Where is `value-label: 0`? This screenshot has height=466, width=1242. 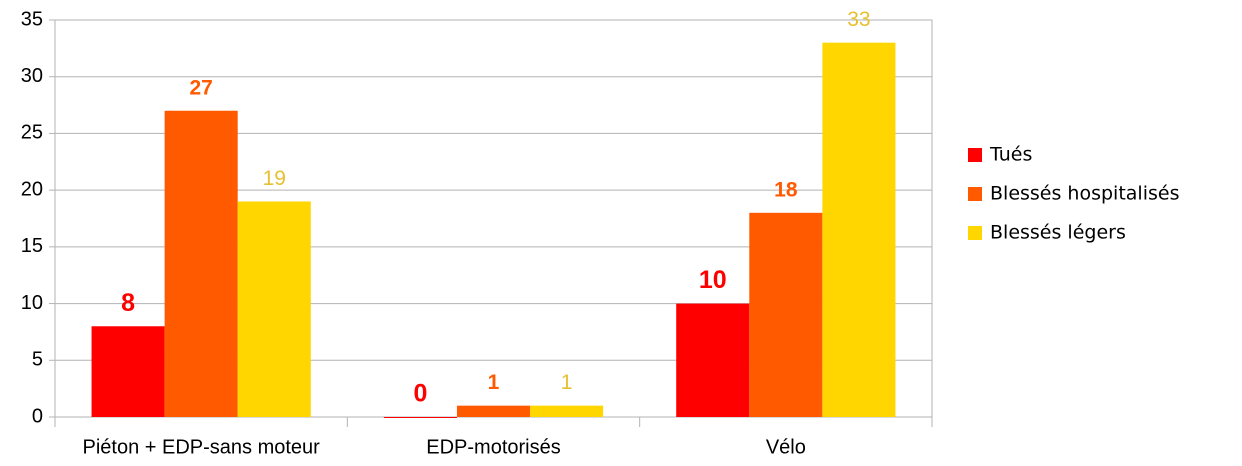 value-label: 0 is located at coordinates (420, 394).